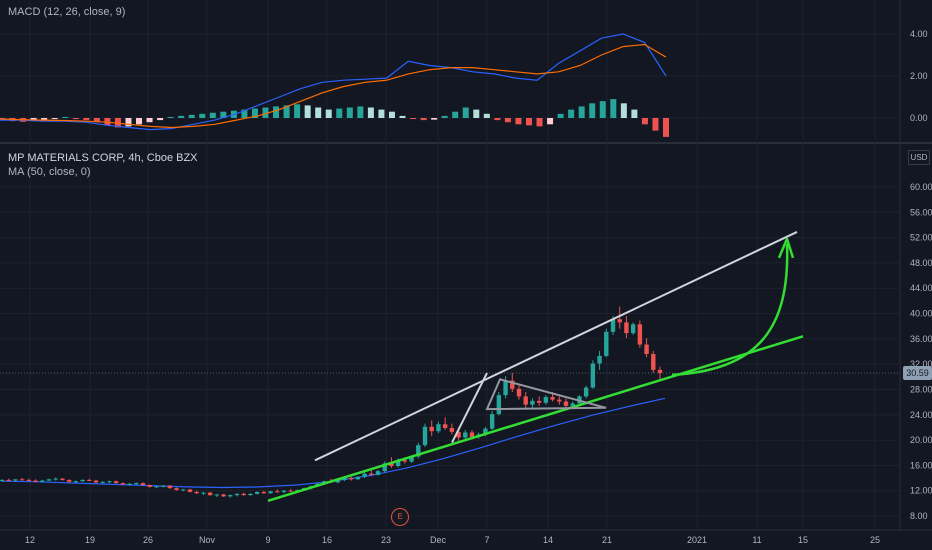 This screenshot has height=550, width=932. I want to click on signal-line, so click(333, 86).